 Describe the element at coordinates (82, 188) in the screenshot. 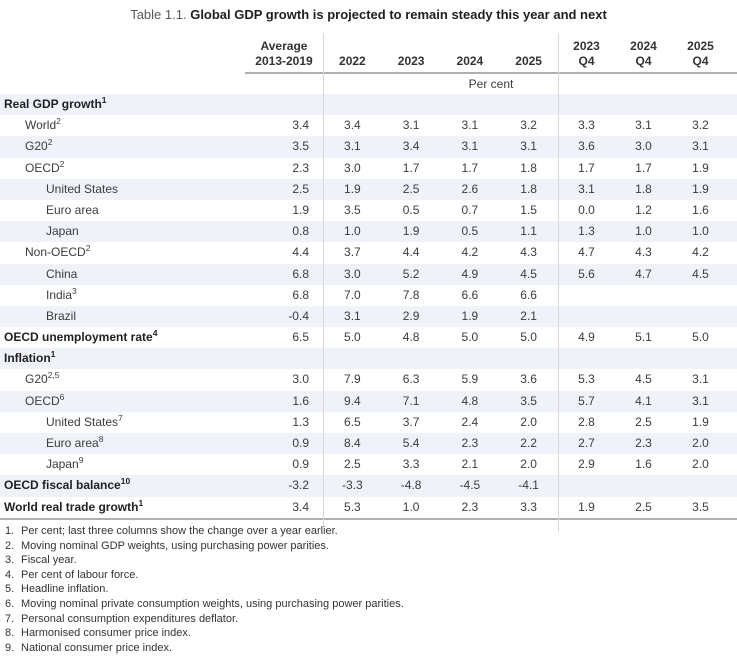

I see `row-label: United States` at that location.